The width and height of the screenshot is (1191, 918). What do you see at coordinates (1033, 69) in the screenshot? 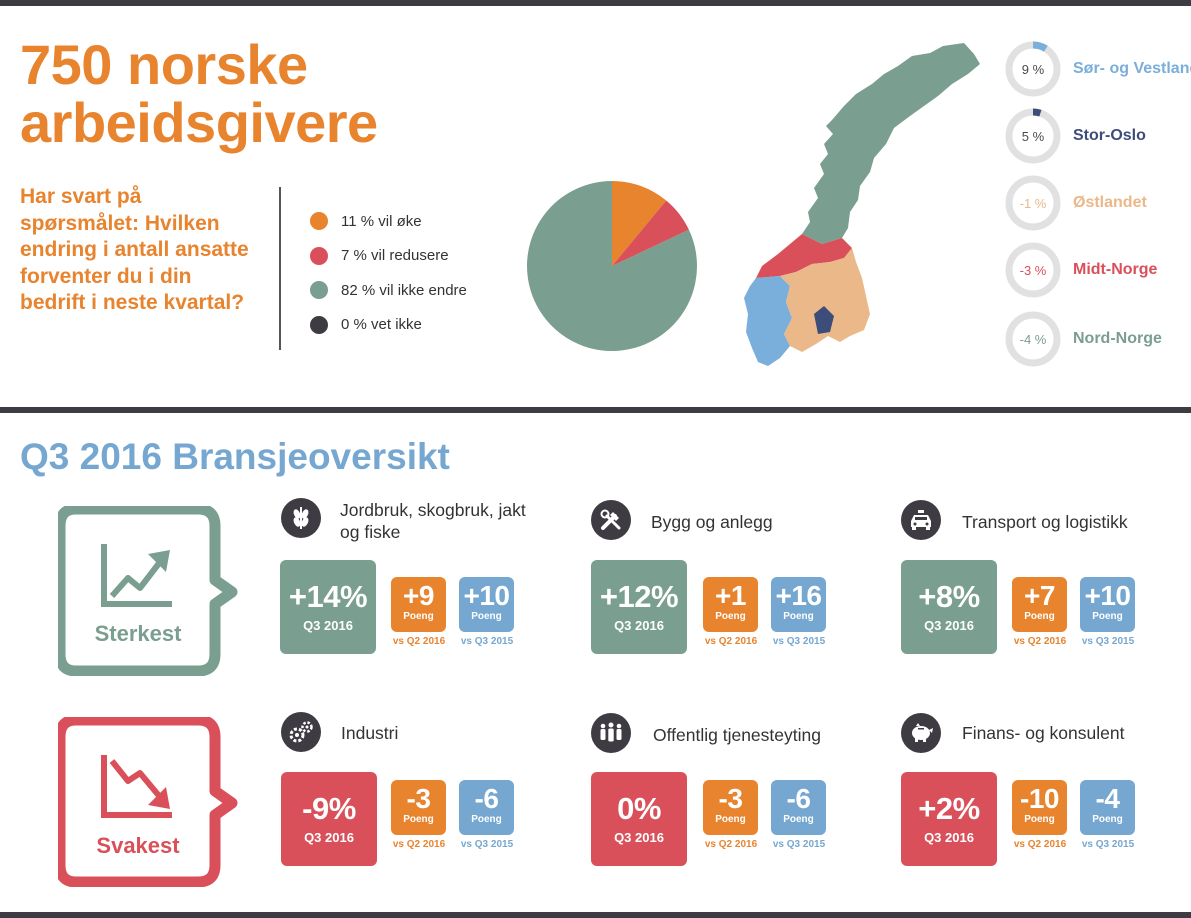
I see `region-ring: 9 %` at bounding box center [1033, 69].